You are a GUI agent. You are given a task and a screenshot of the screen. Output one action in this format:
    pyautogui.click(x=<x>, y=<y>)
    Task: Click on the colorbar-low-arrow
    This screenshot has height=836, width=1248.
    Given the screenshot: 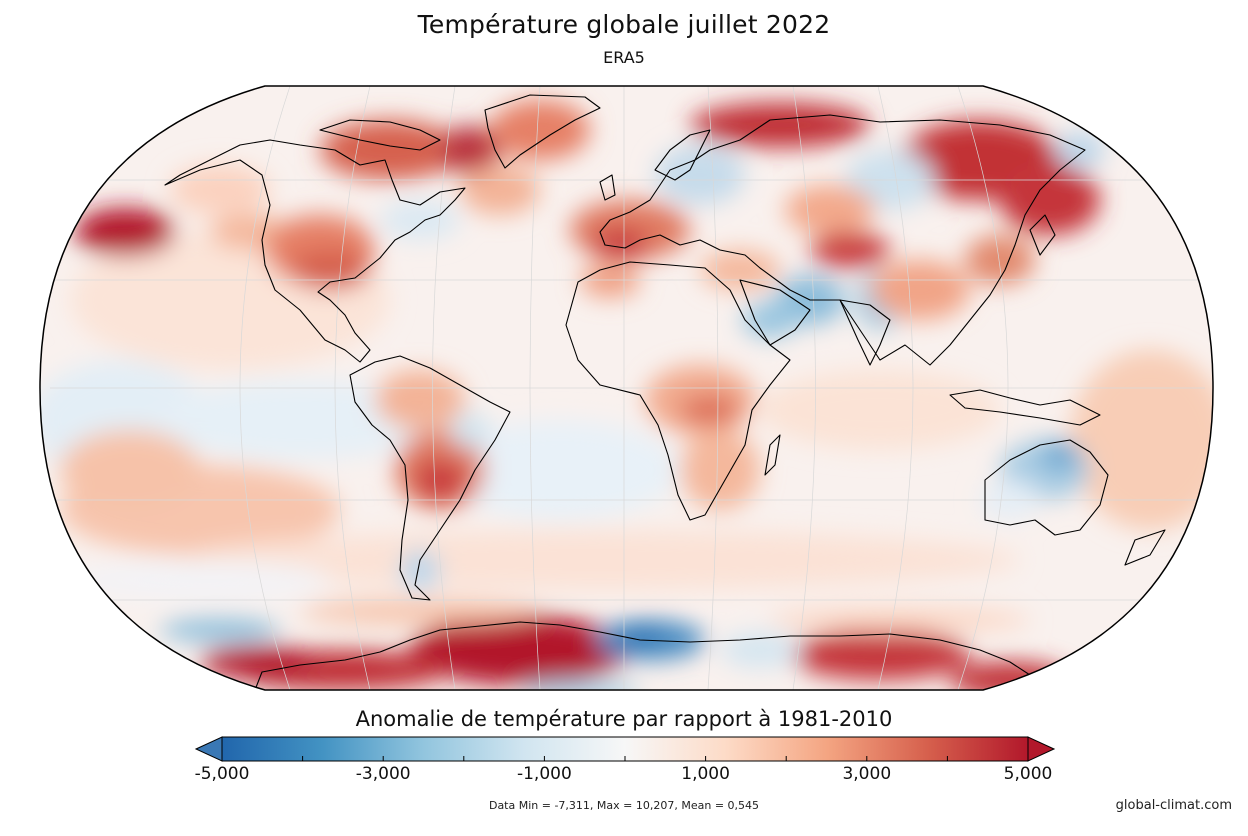 What is the action you would take?
    pyautogui.click(x=208, y=749)
    